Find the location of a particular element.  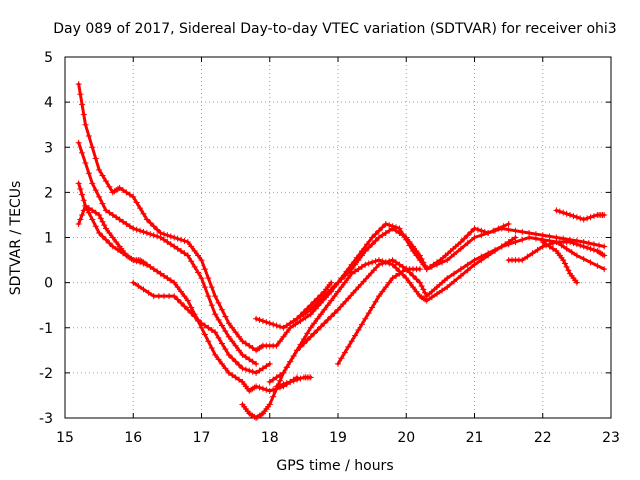

y-tick-label: 5 is located at coordinates (48, 58).